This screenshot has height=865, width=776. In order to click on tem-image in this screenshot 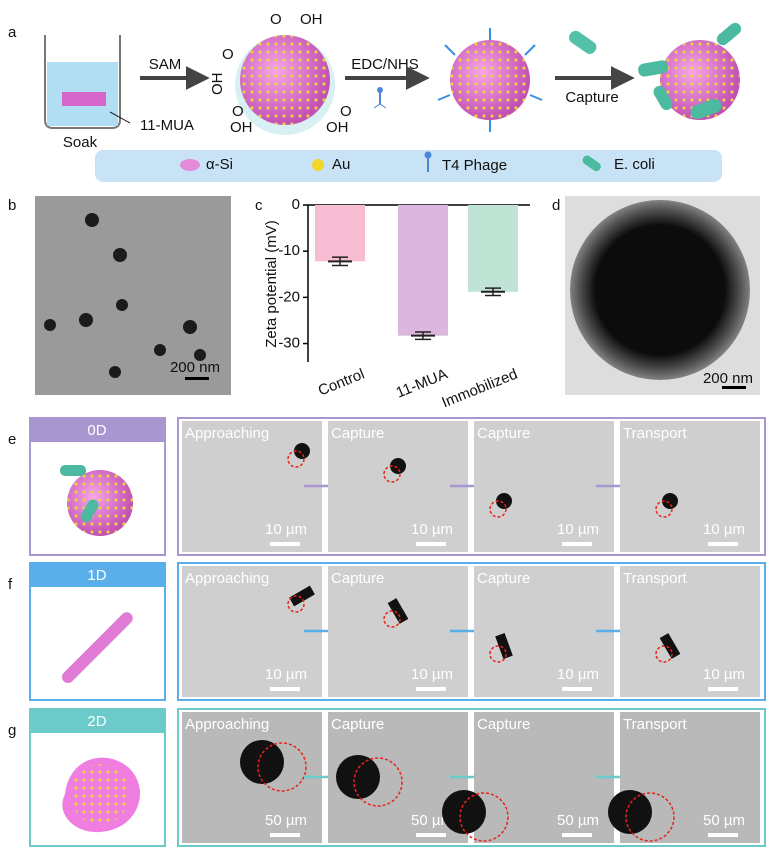, I will do `click(133, 295)`.